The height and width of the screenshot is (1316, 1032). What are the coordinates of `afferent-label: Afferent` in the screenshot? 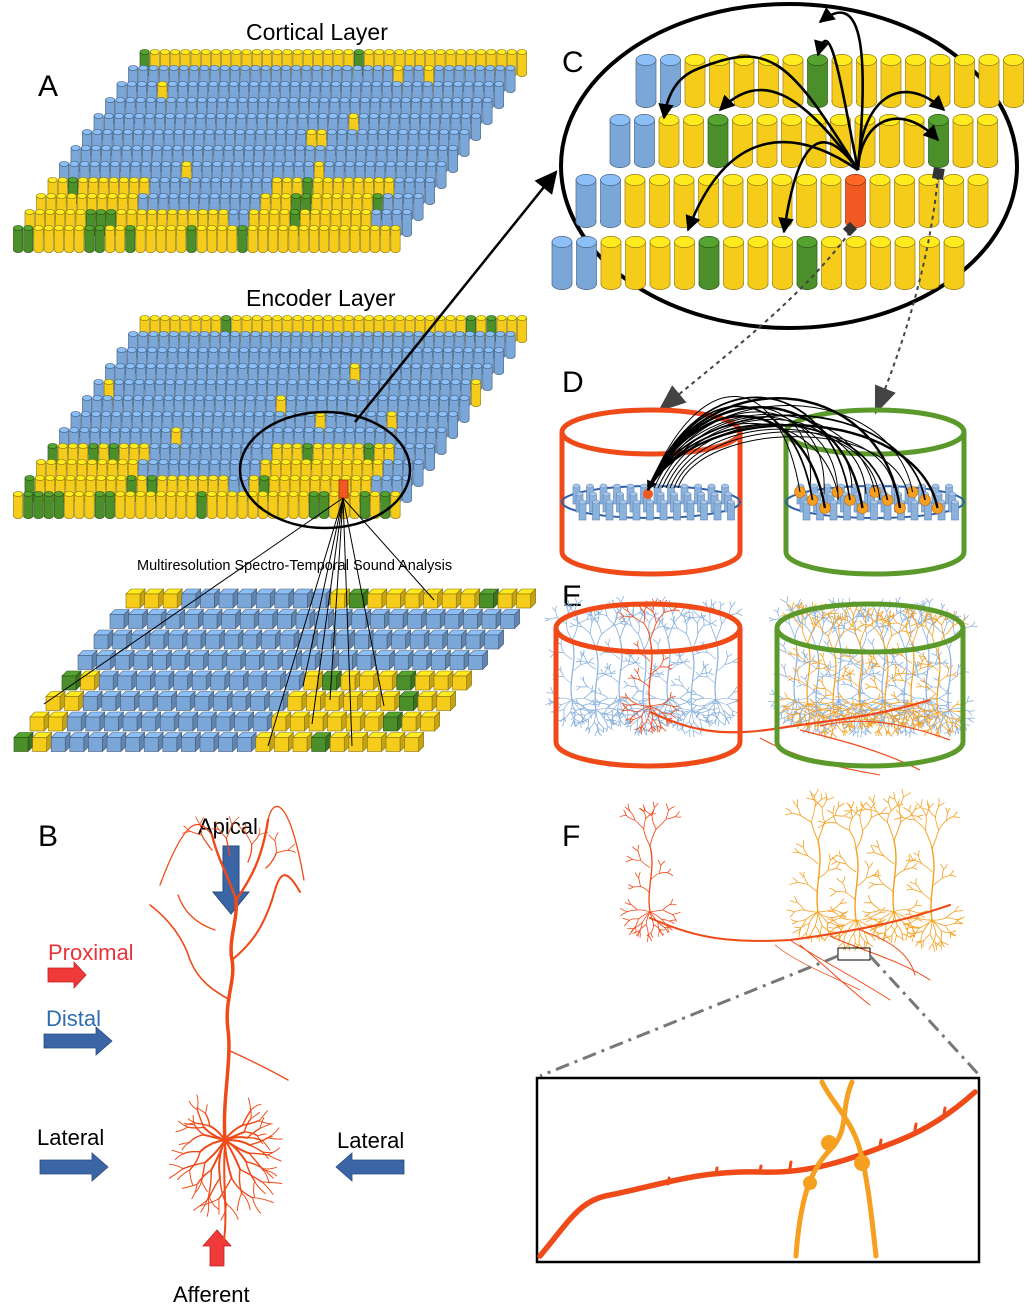 It's located at (211, 1294).